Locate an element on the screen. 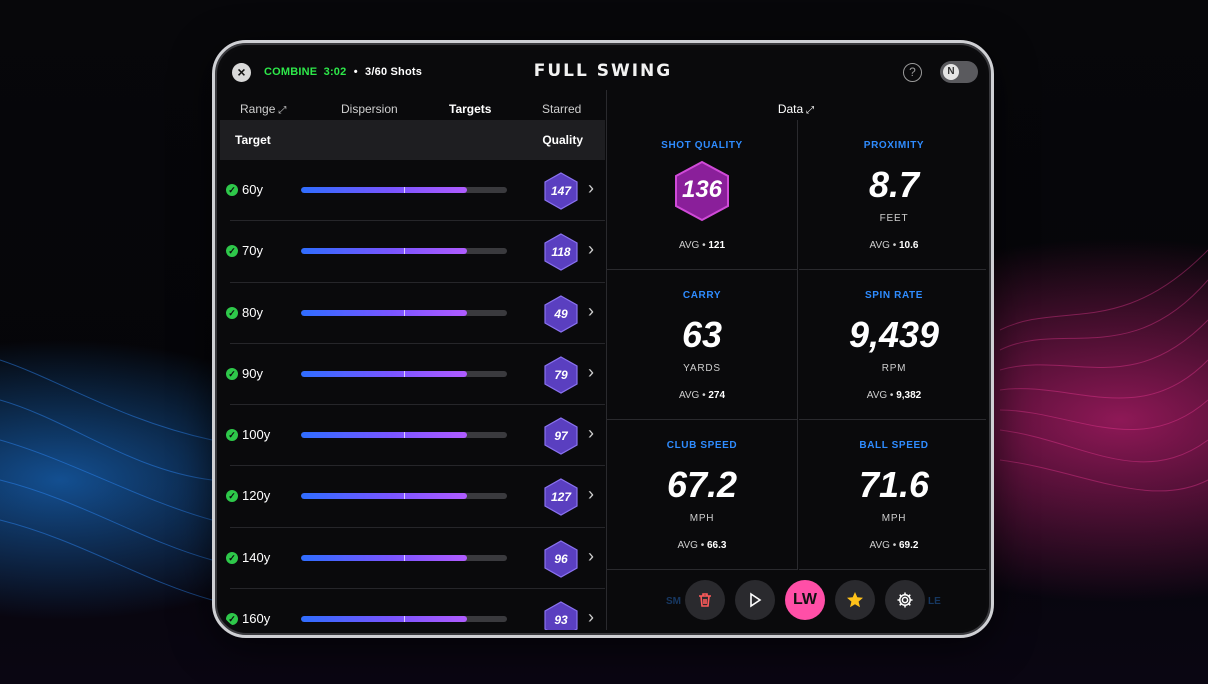 This screenshot has width=1208, height=684. settings-button is located at coordinates (905, 600).